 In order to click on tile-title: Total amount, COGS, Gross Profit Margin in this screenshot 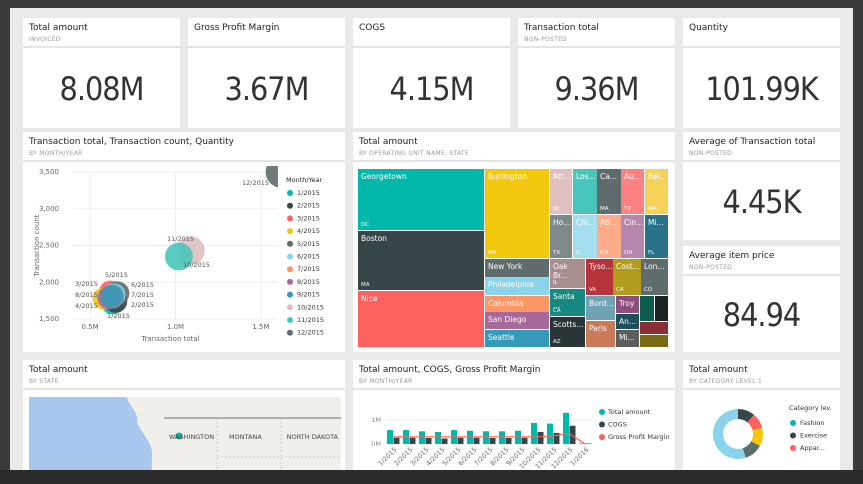, I will do `click(450, 370)`.